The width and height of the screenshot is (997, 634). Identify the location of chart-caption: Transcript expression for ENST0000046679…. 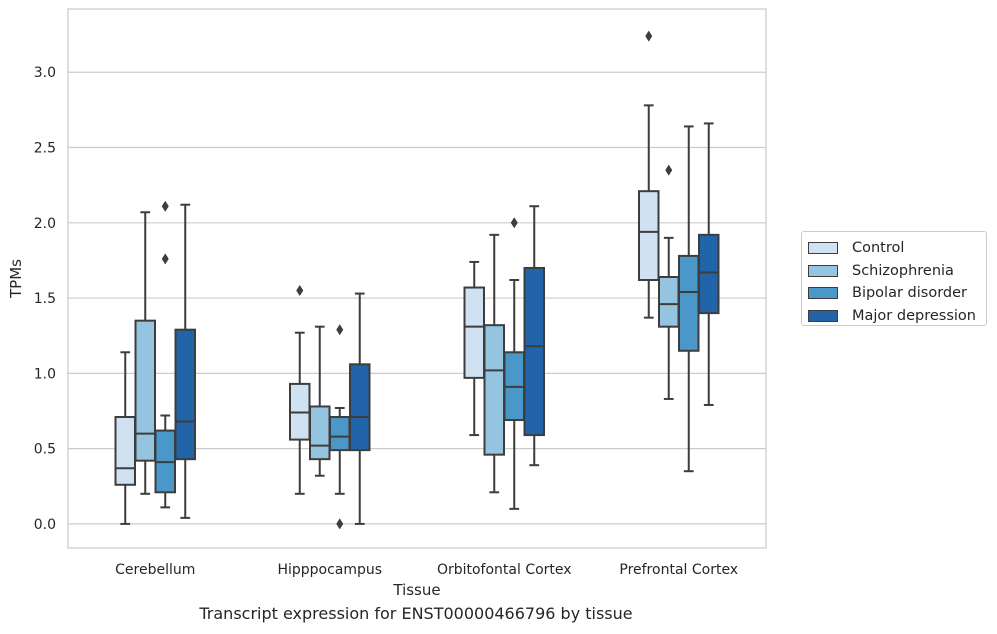
(416, 613).